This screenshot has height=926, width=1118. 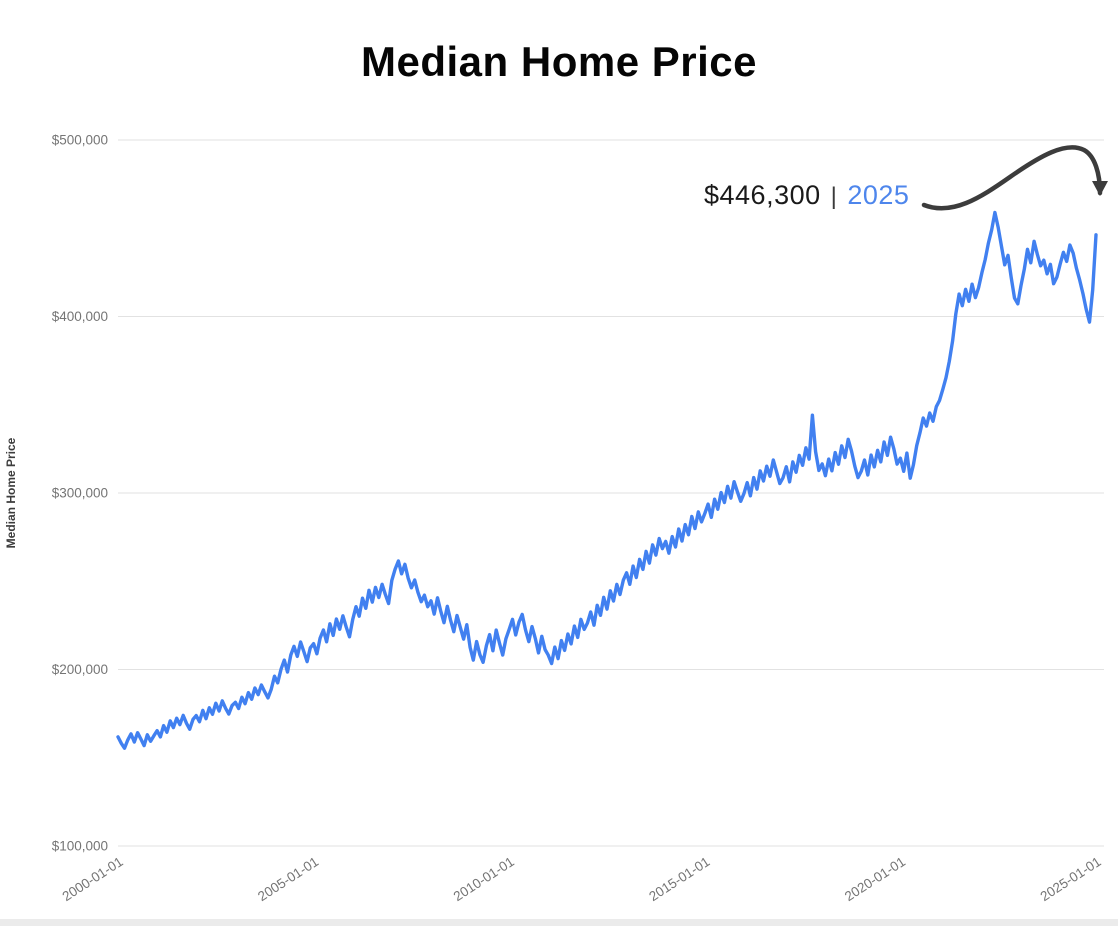 What do you see at coordinates (1014, 178) in the screenshot?
I see `annotation-arrow` at bounding box center [1014, 178].